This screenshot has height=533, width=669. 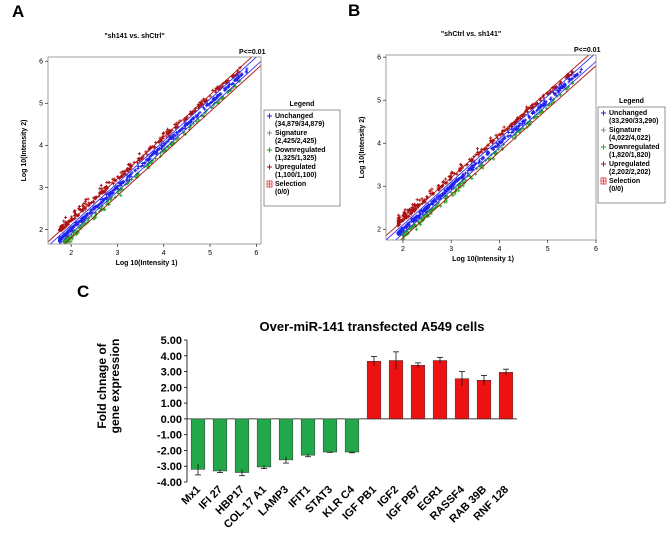 I want to click on y-axis-label: Log 10(Intensity 2), so click(x=24, y=151).